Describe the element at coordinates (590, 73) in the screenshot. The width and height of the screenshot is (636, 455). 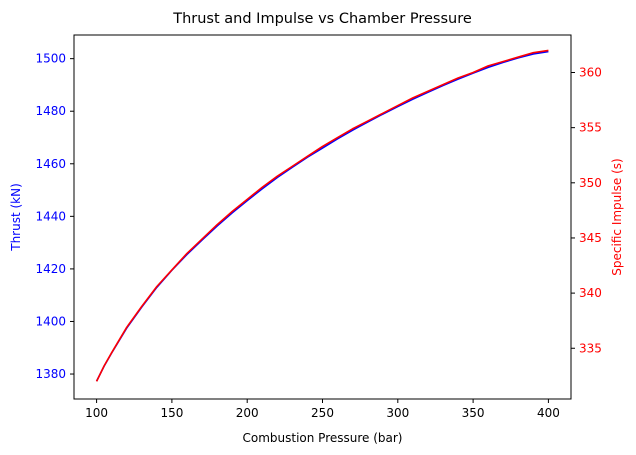
I see `right-tick-label: 360` at that location.